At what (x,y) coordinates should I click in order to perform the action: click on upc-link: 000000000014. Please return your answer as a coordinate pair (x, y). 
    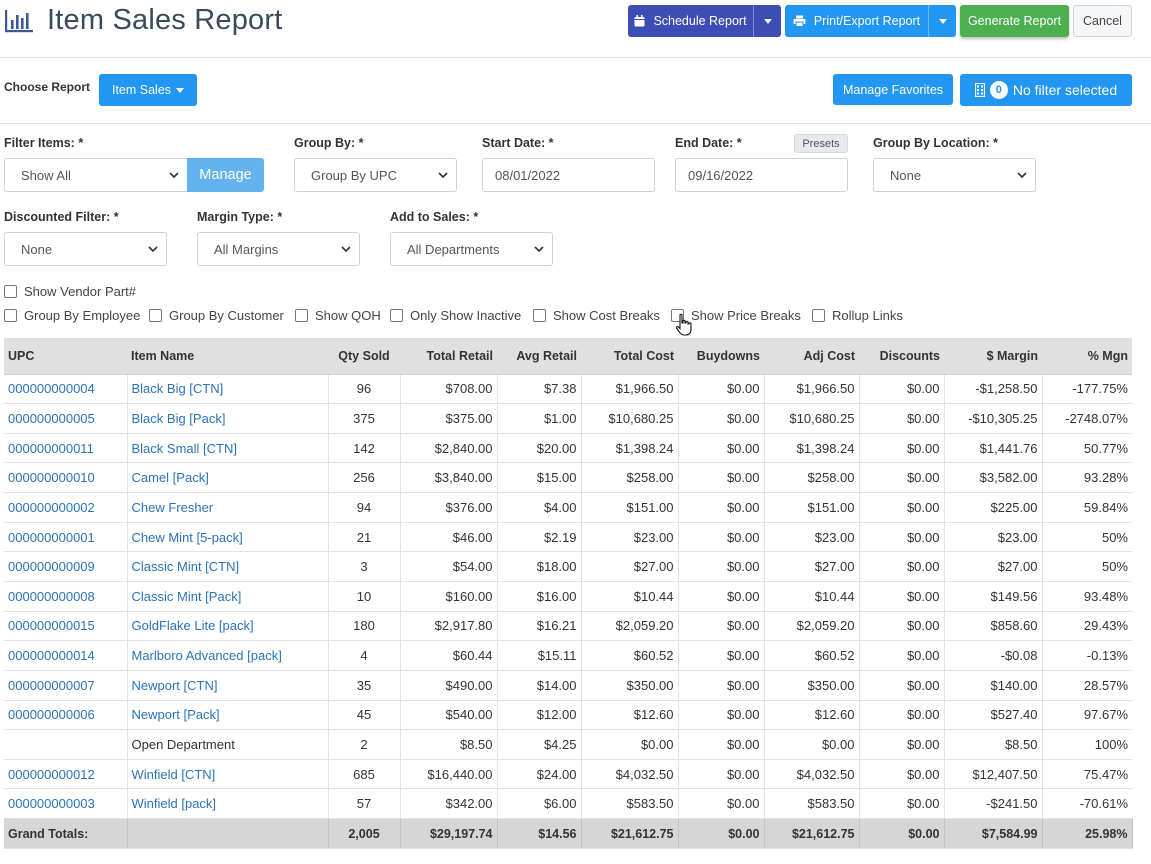
    Looking at the image, I should click on (51, 656).